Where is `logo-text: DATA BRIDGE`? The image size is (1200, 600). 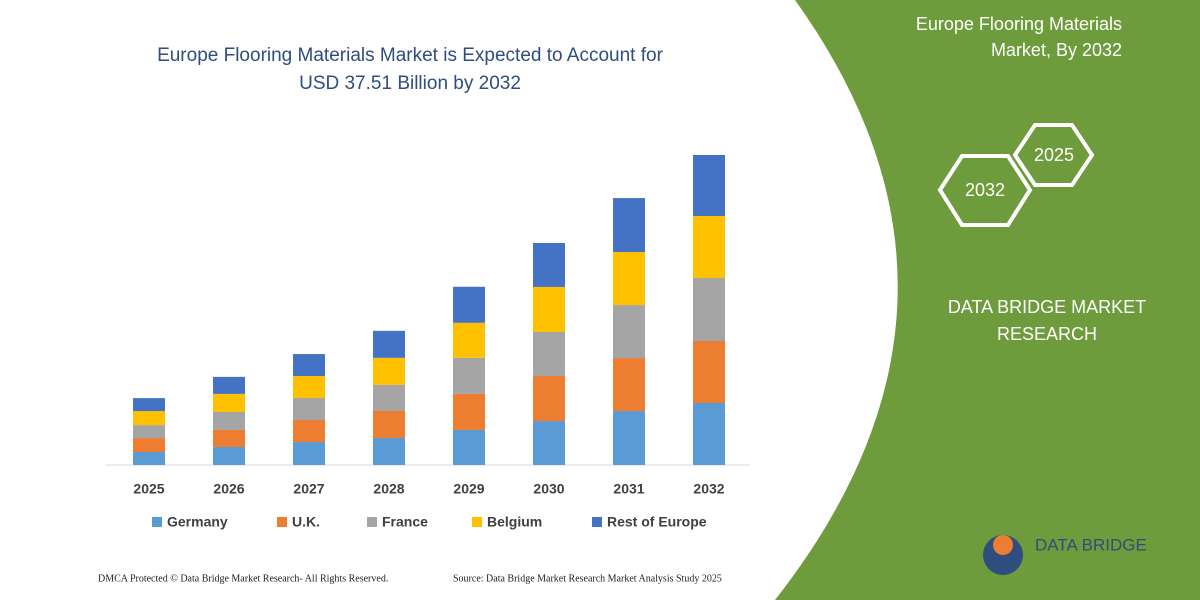
logo-text: DATA BRIDGE is located at coordinates (1091, 544).